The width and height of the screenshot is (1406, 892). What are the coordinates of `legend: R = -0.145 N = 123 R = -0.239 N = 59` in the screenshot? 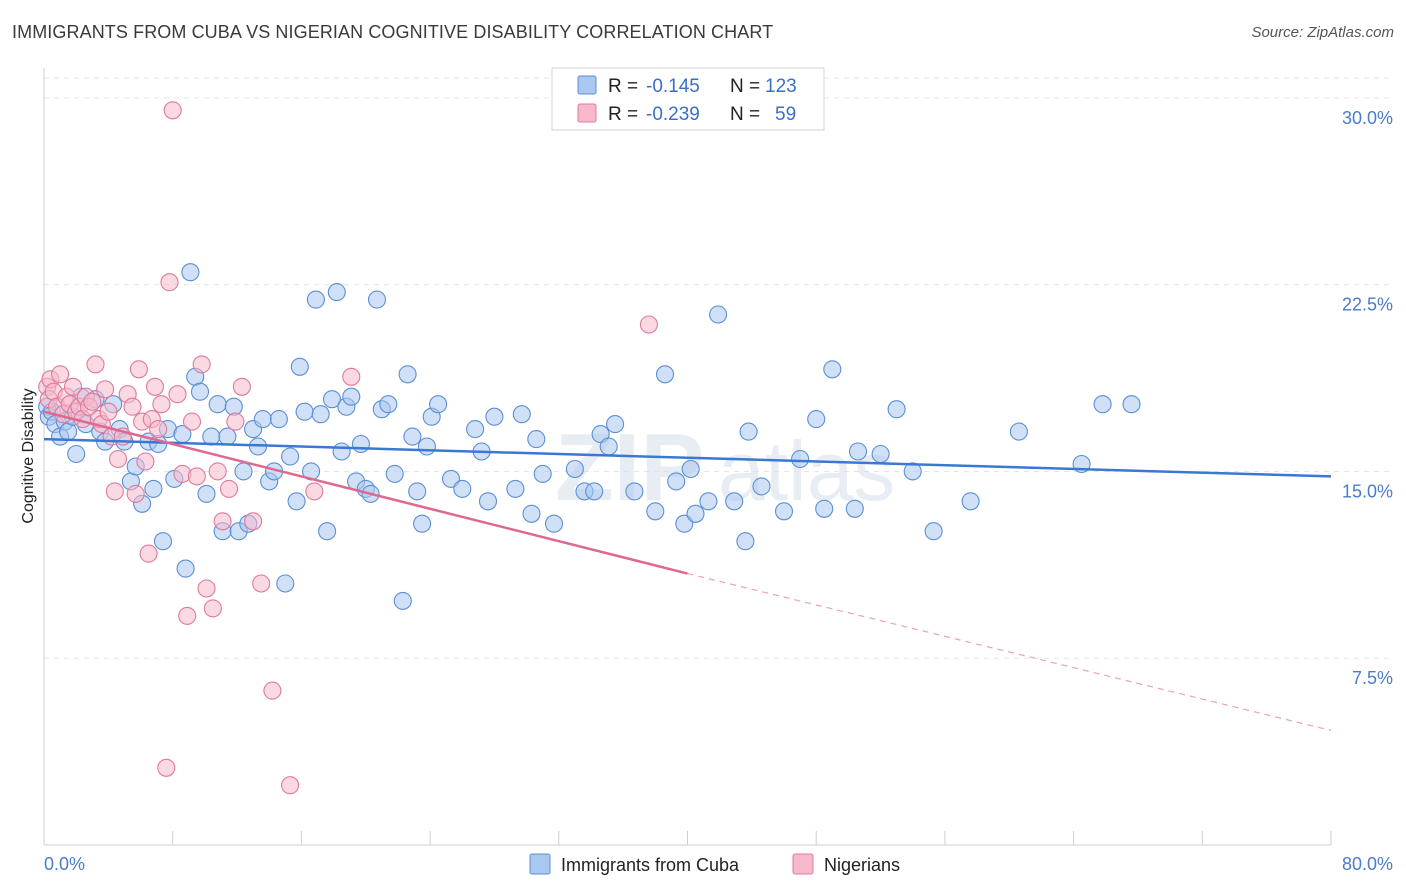 It's located at (688, 99).